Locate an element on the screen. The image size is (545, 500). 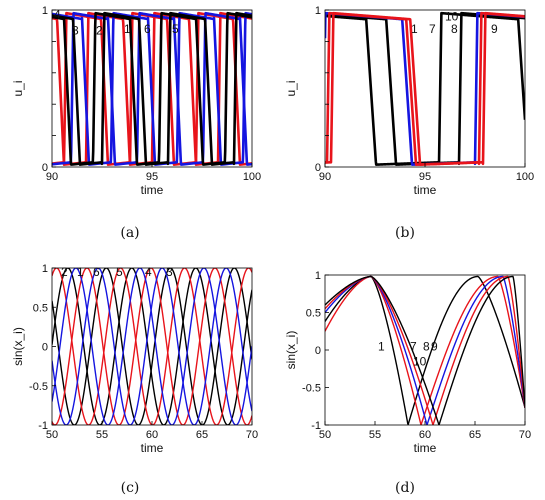
panel-caption: (a) is located at coordinates (129, 233).